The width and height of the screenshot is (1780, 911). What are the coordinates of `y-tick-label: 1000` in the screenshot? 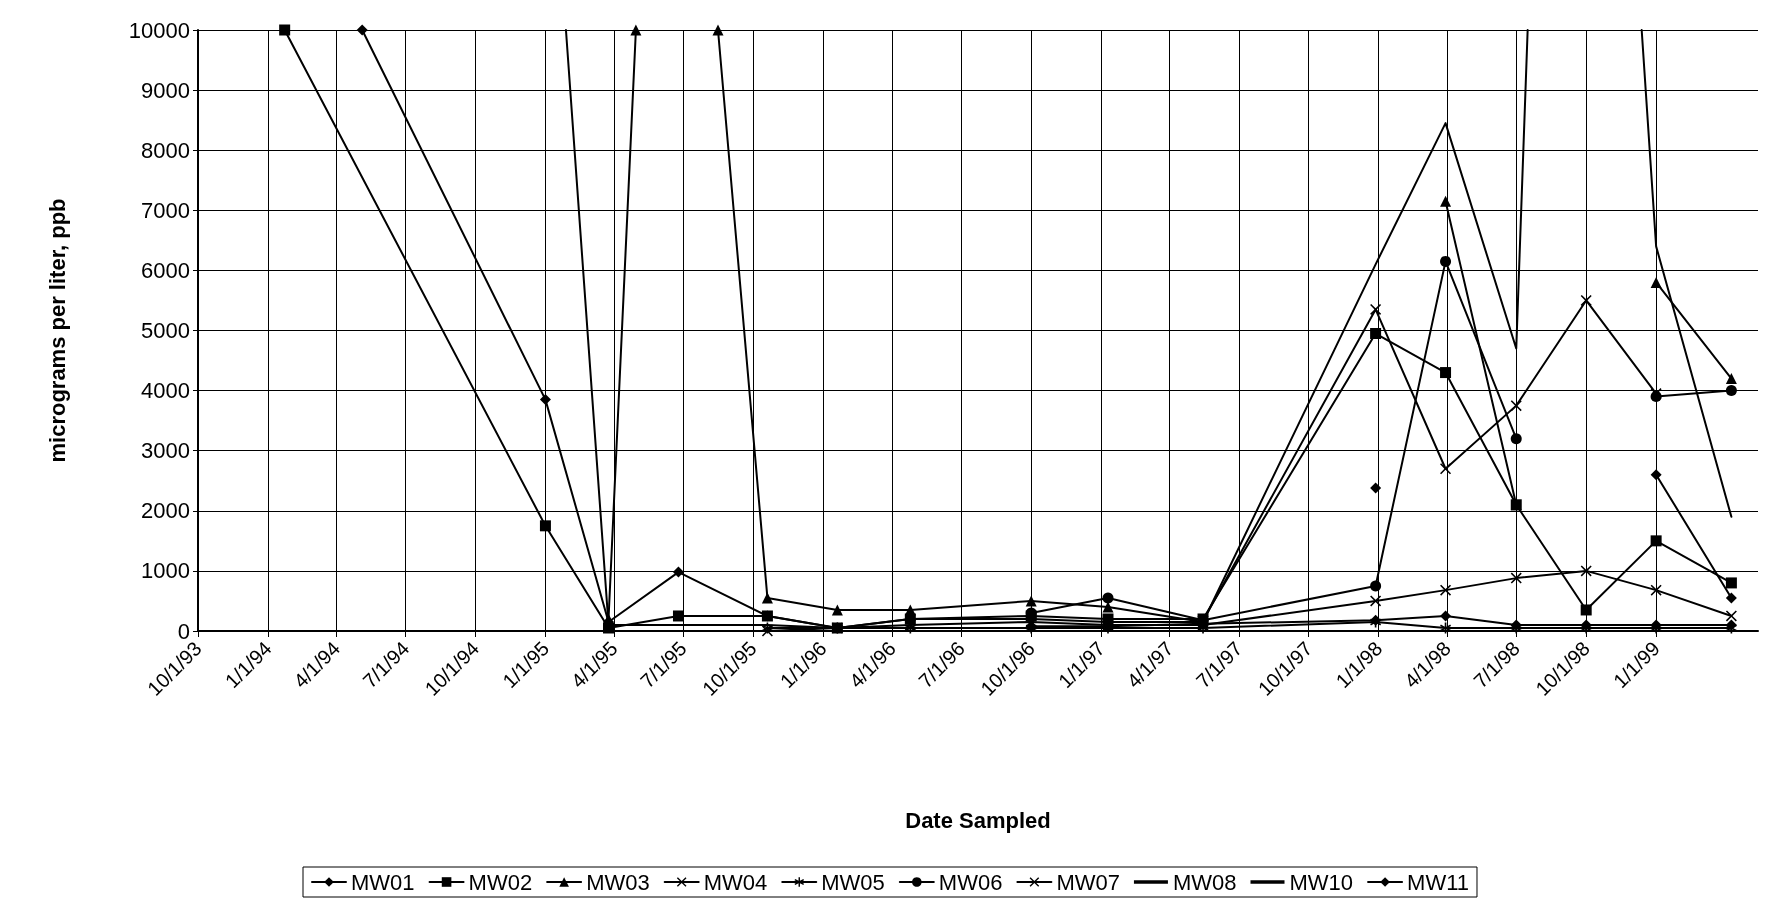 It's located at (165, 571).